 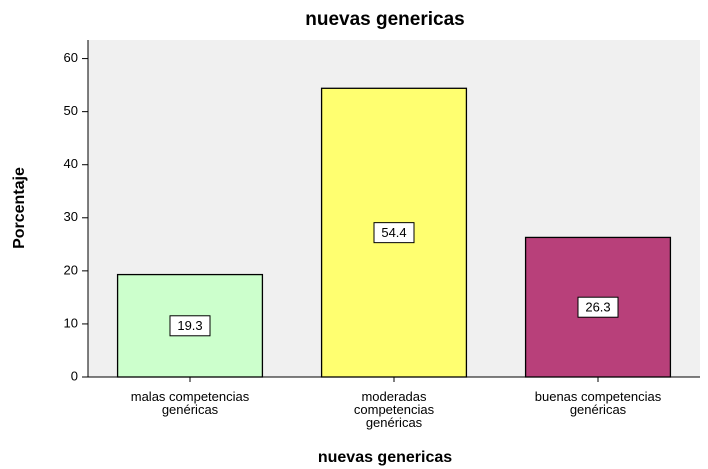 I want to click on y-tick-label: 50, so click(x=71, y=110).